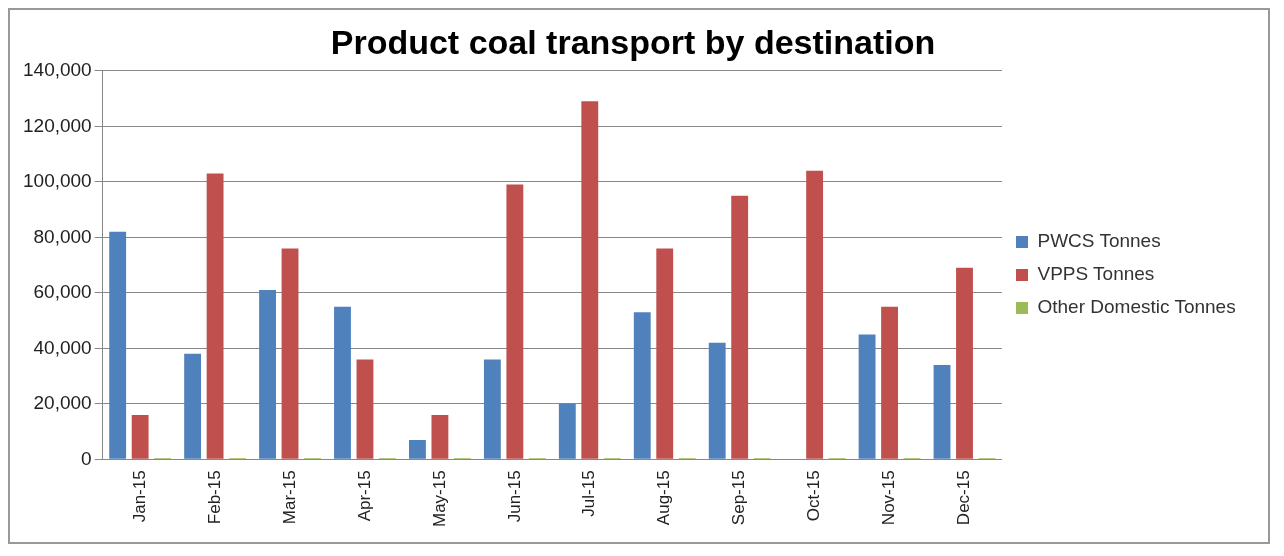 The image size is (1284, 556). Describe the element at coordinates (62, 292) in the screenshot. I see `y-tick-label: 60,000` at that location.